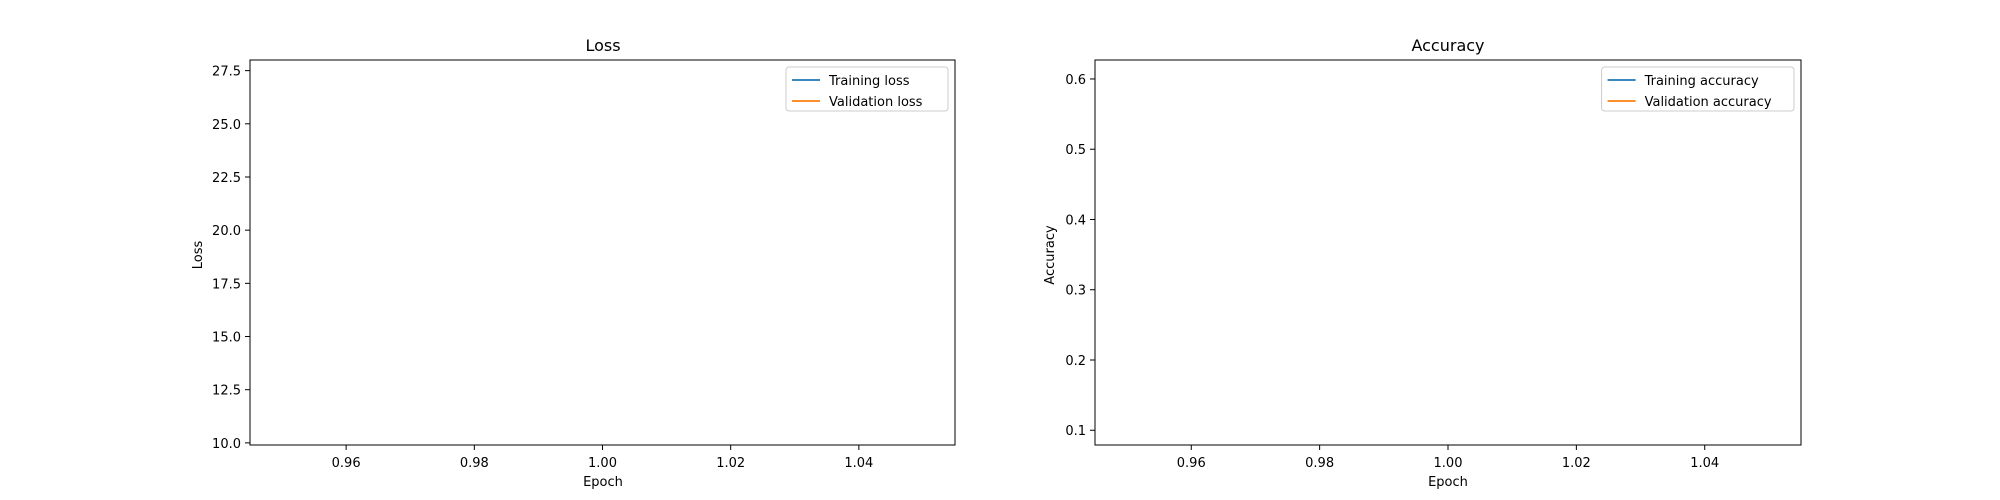 Image resolution: width=2000 pixels, height=500 pixels. What do you see at coordinates (1050, 255) in the screenshot?
I see `accuracy-y-axis-label: Accuracy` at bounding box center [1050, 255].